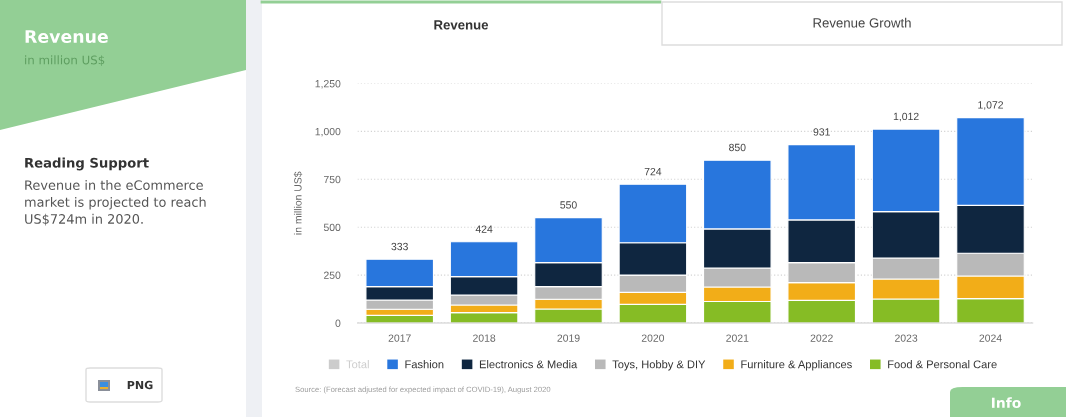  I want to click on total-label: 1,012, so click(906, 117).